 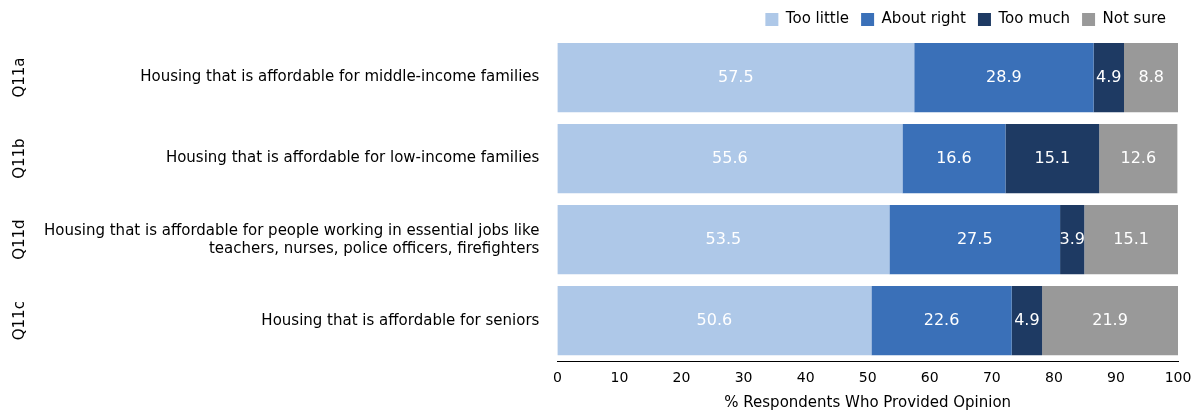 I want to click on data-label: 22.6, so click(x=941, y=319).